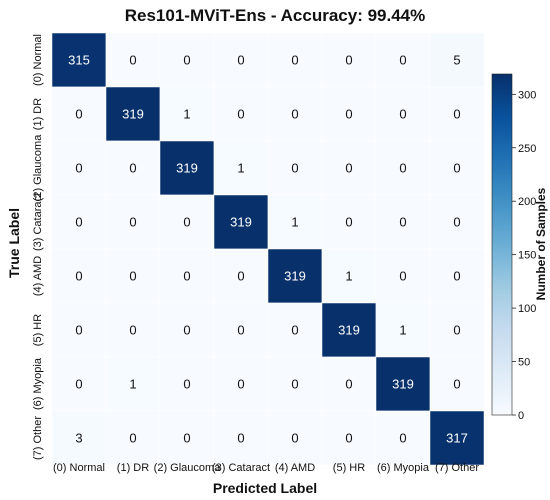 The height and width of the screenshot is (500, 550). What do you see at coordinates (265, 488) in the screenshot?
I see `x-axis-title: Predicted Label` at bounding box center [265, 488].